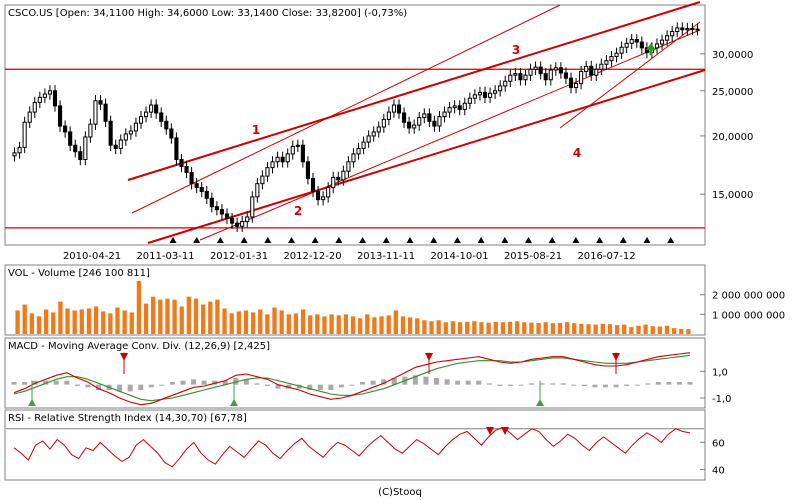 This screenshot has height=500, width=800. I want to click on price-x-tick-label: 2012-01-31, so click(239, 256).